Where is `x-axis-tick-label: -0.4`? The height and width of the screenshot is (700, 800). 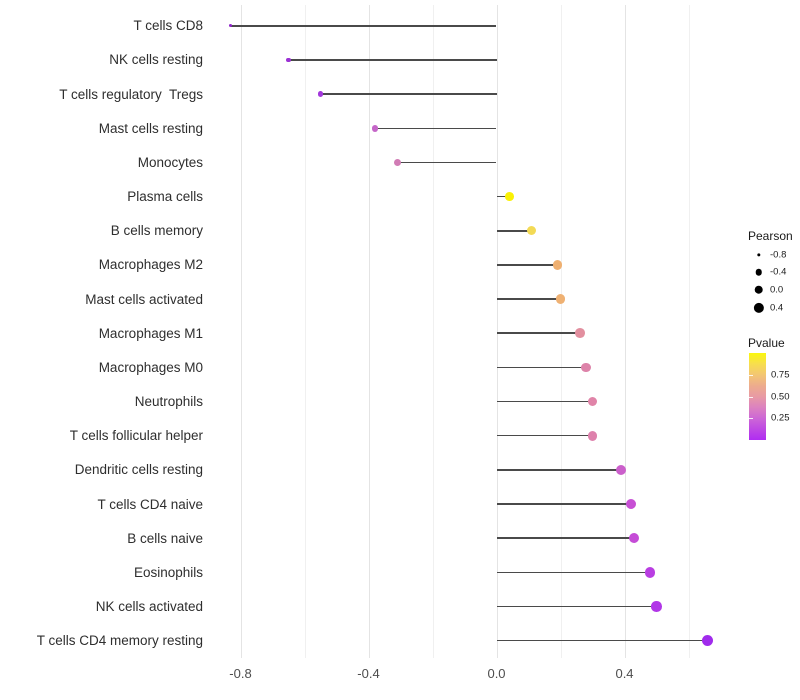
x-axis-tick-label: -0.4 is located at coordinates (368, 673).